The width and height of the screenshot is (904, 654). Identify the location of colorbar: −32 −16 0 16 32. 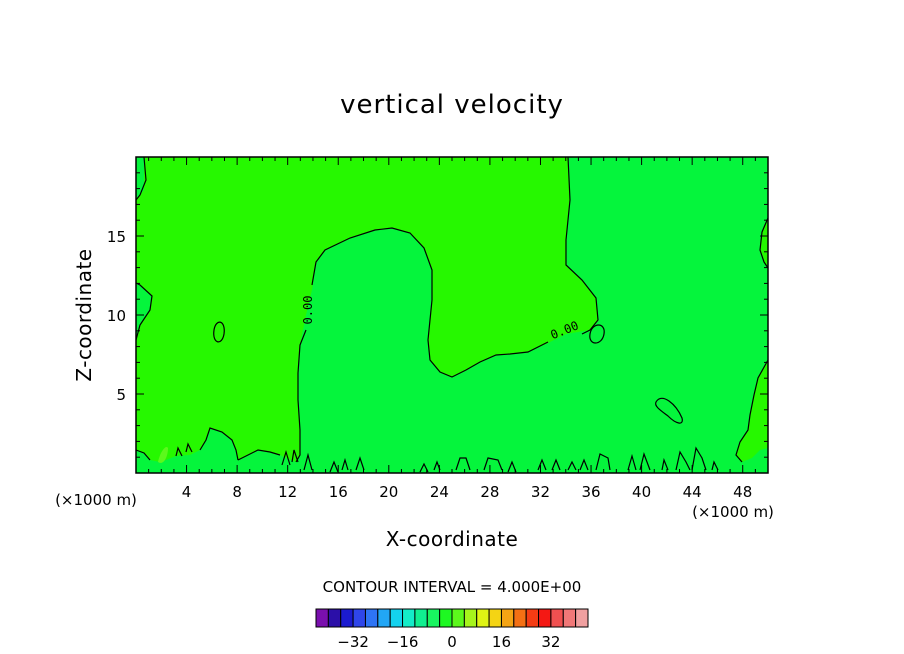
(452, 629).